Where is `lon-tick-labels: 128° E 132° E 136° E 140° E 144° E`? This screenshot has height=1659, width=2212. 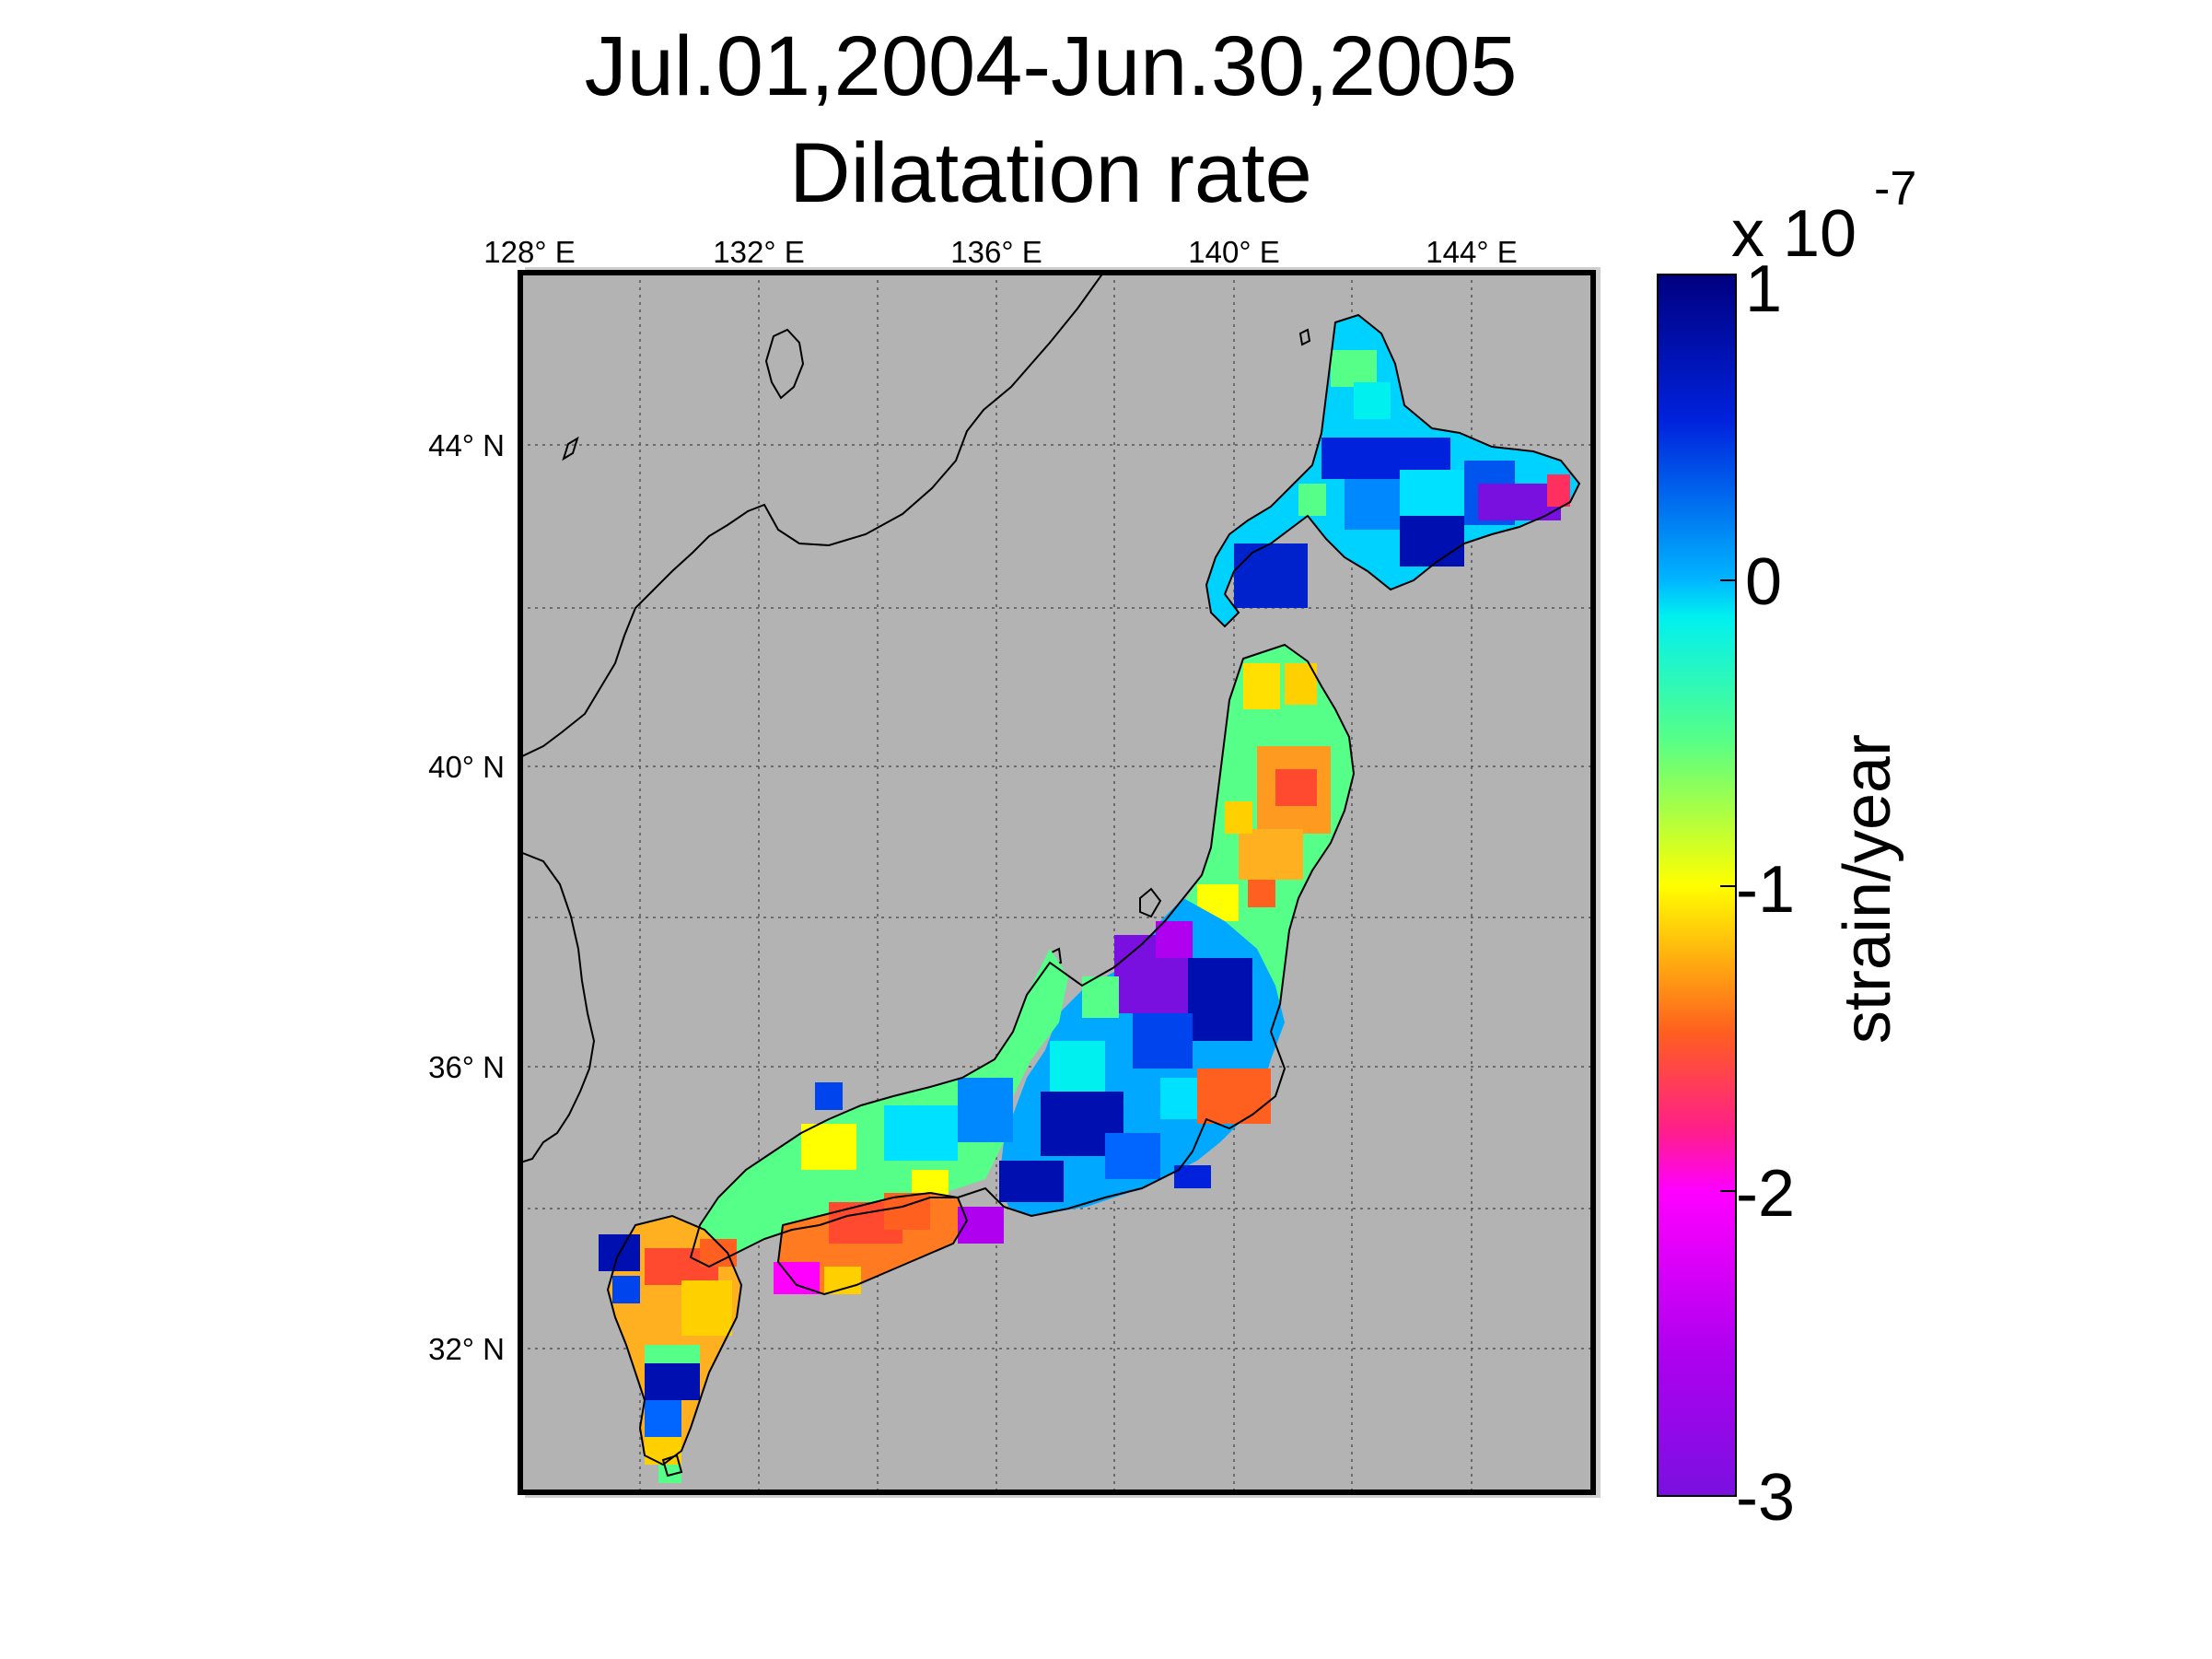 lon-tick-labels: 128° E 132° E 136° E 140° E 144° E is located at coordinates (1000, 252).